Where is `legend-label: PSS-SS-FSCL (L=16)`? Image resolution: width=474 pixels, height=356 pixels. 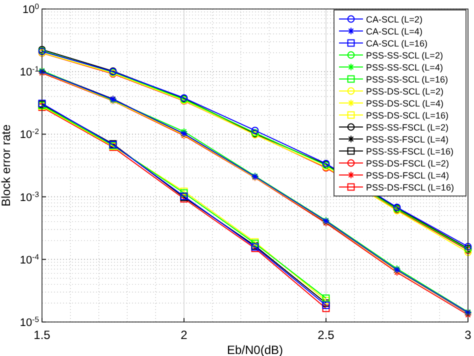
legend-label: PSS-SS-FSCL (L=16) is located at coordinates (410, 151).